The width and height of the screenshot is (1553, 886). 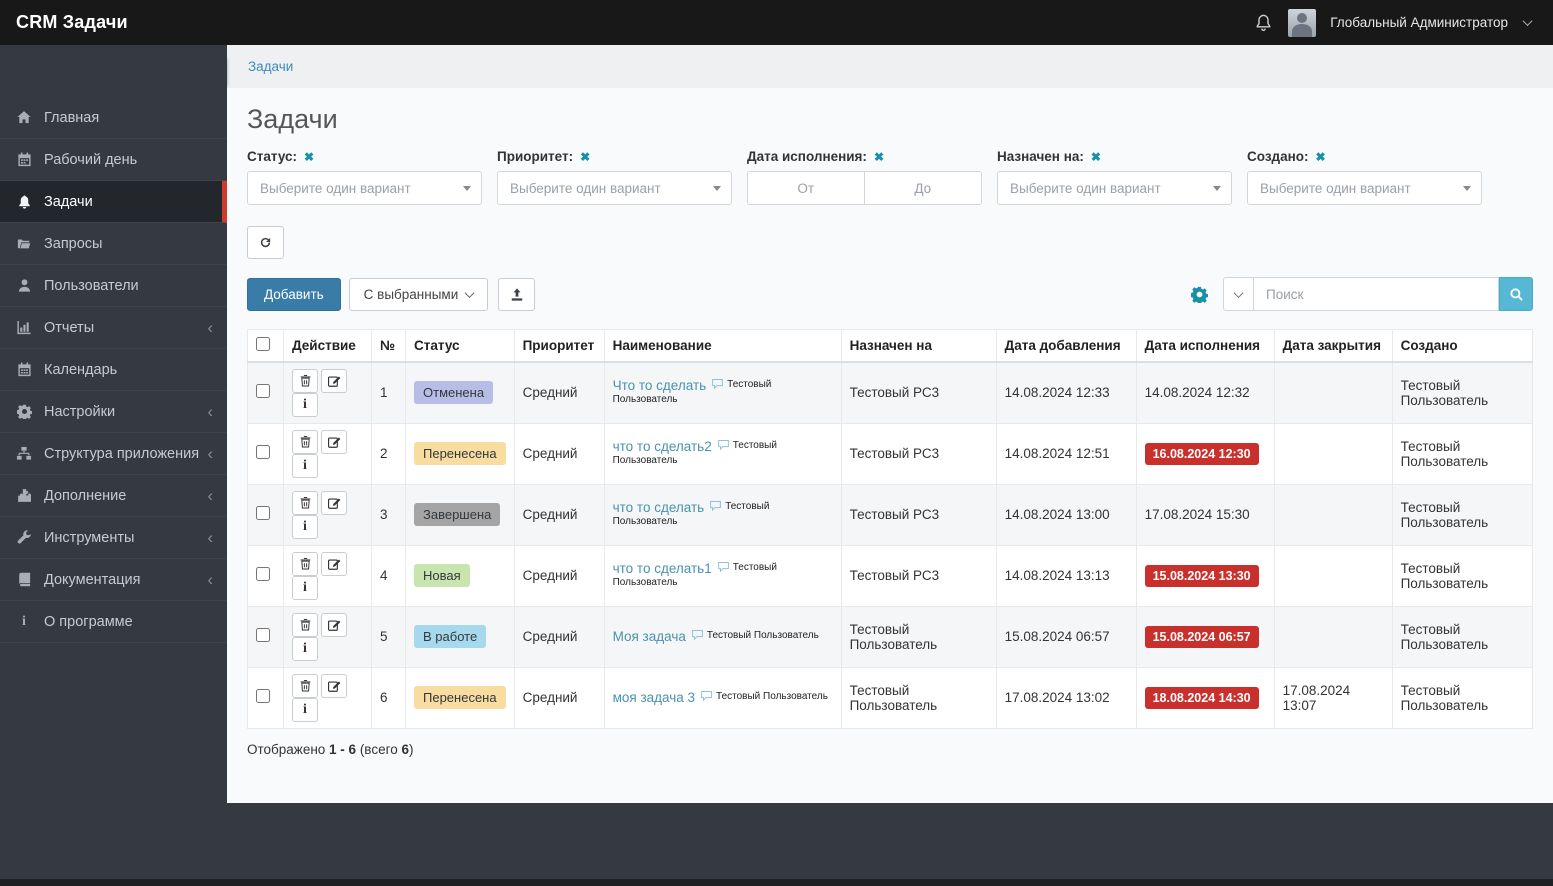 What do you see at coordinates (113, 244) in the screenshot?
I see `sidebar-item-4: Запросы` at bounding box center [113, 244].